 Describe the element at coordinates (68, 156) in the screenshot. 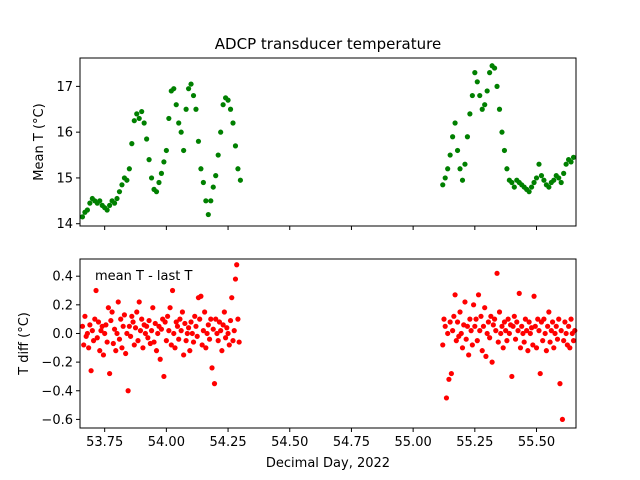

I see `y-axis-ticks-top: 14 15 16 17` at that location.